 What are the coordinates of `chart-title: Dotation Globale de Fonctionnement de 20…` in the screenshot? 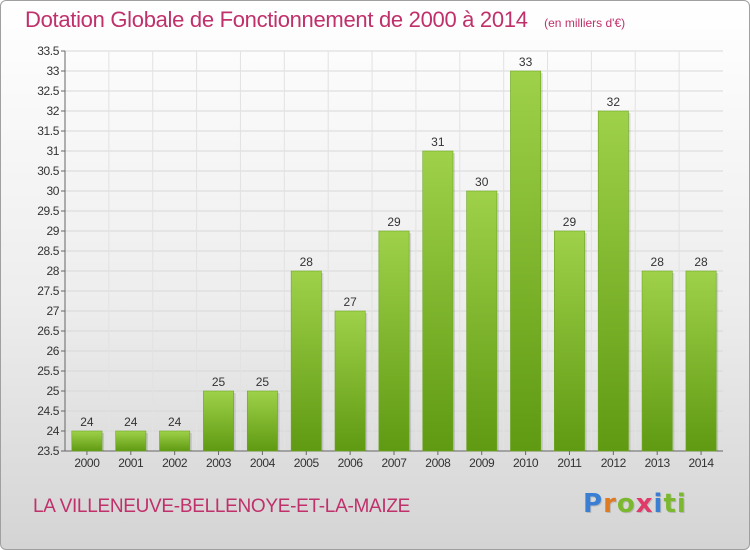 It's located at (276, 19).